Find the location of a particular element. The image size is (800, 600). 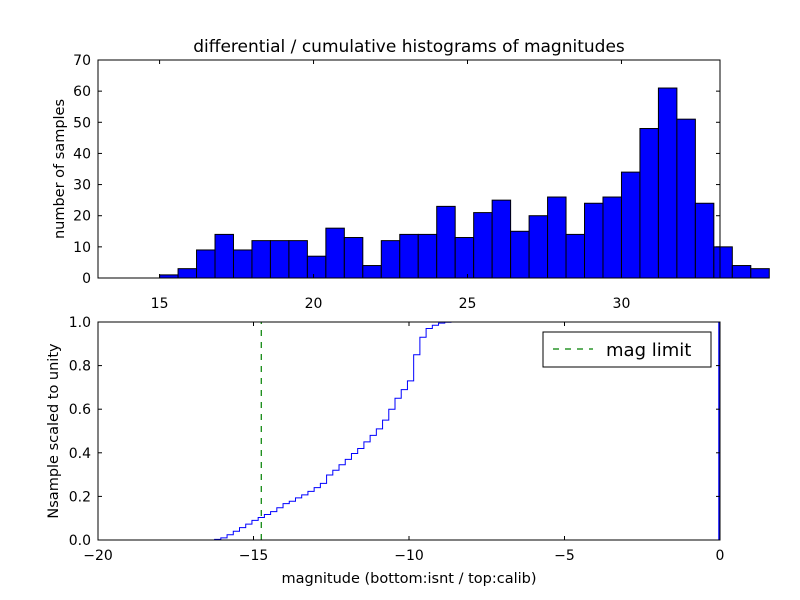

bottom-x-tick-label: −20 is located at coordinates (98, 556).